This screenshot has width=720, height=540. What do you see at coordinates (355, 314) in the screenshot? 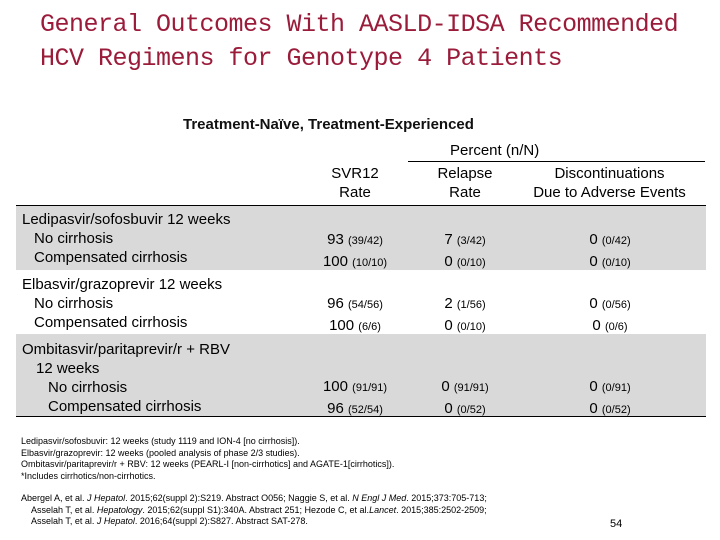
I see `svr-cell: 96 (54/56) 100 (6/6)` at bounding box center [355, 314].